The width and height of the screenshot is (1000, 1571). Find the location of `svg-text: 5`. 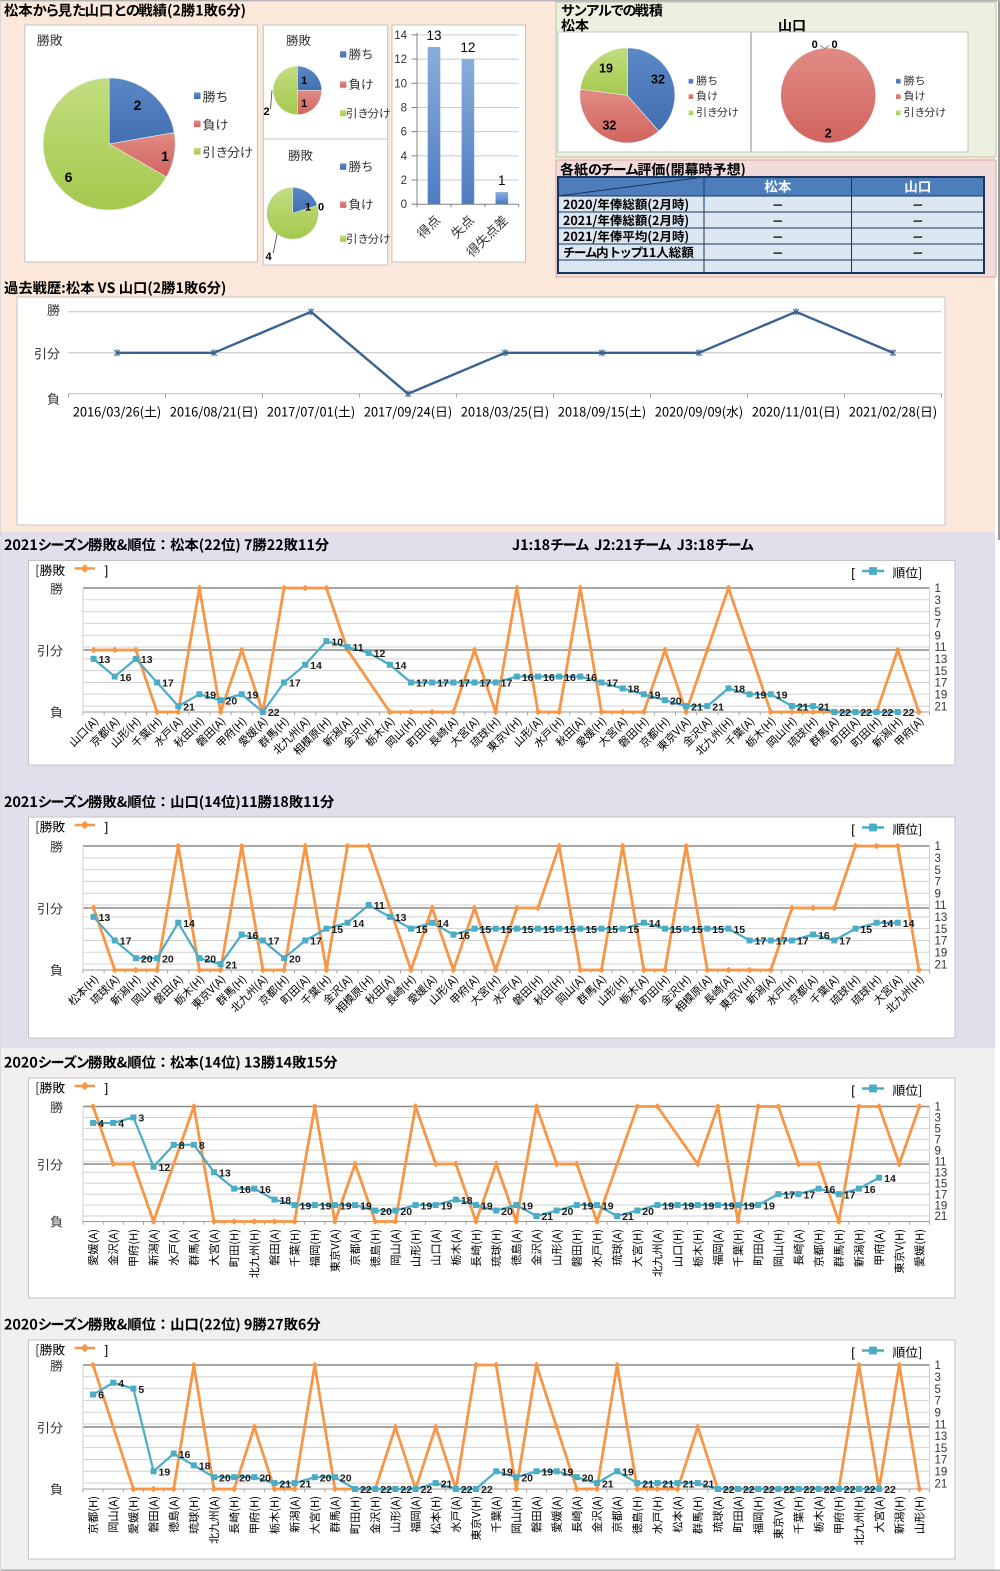

svg-text: 5 is located at coordinates (938, 1390).